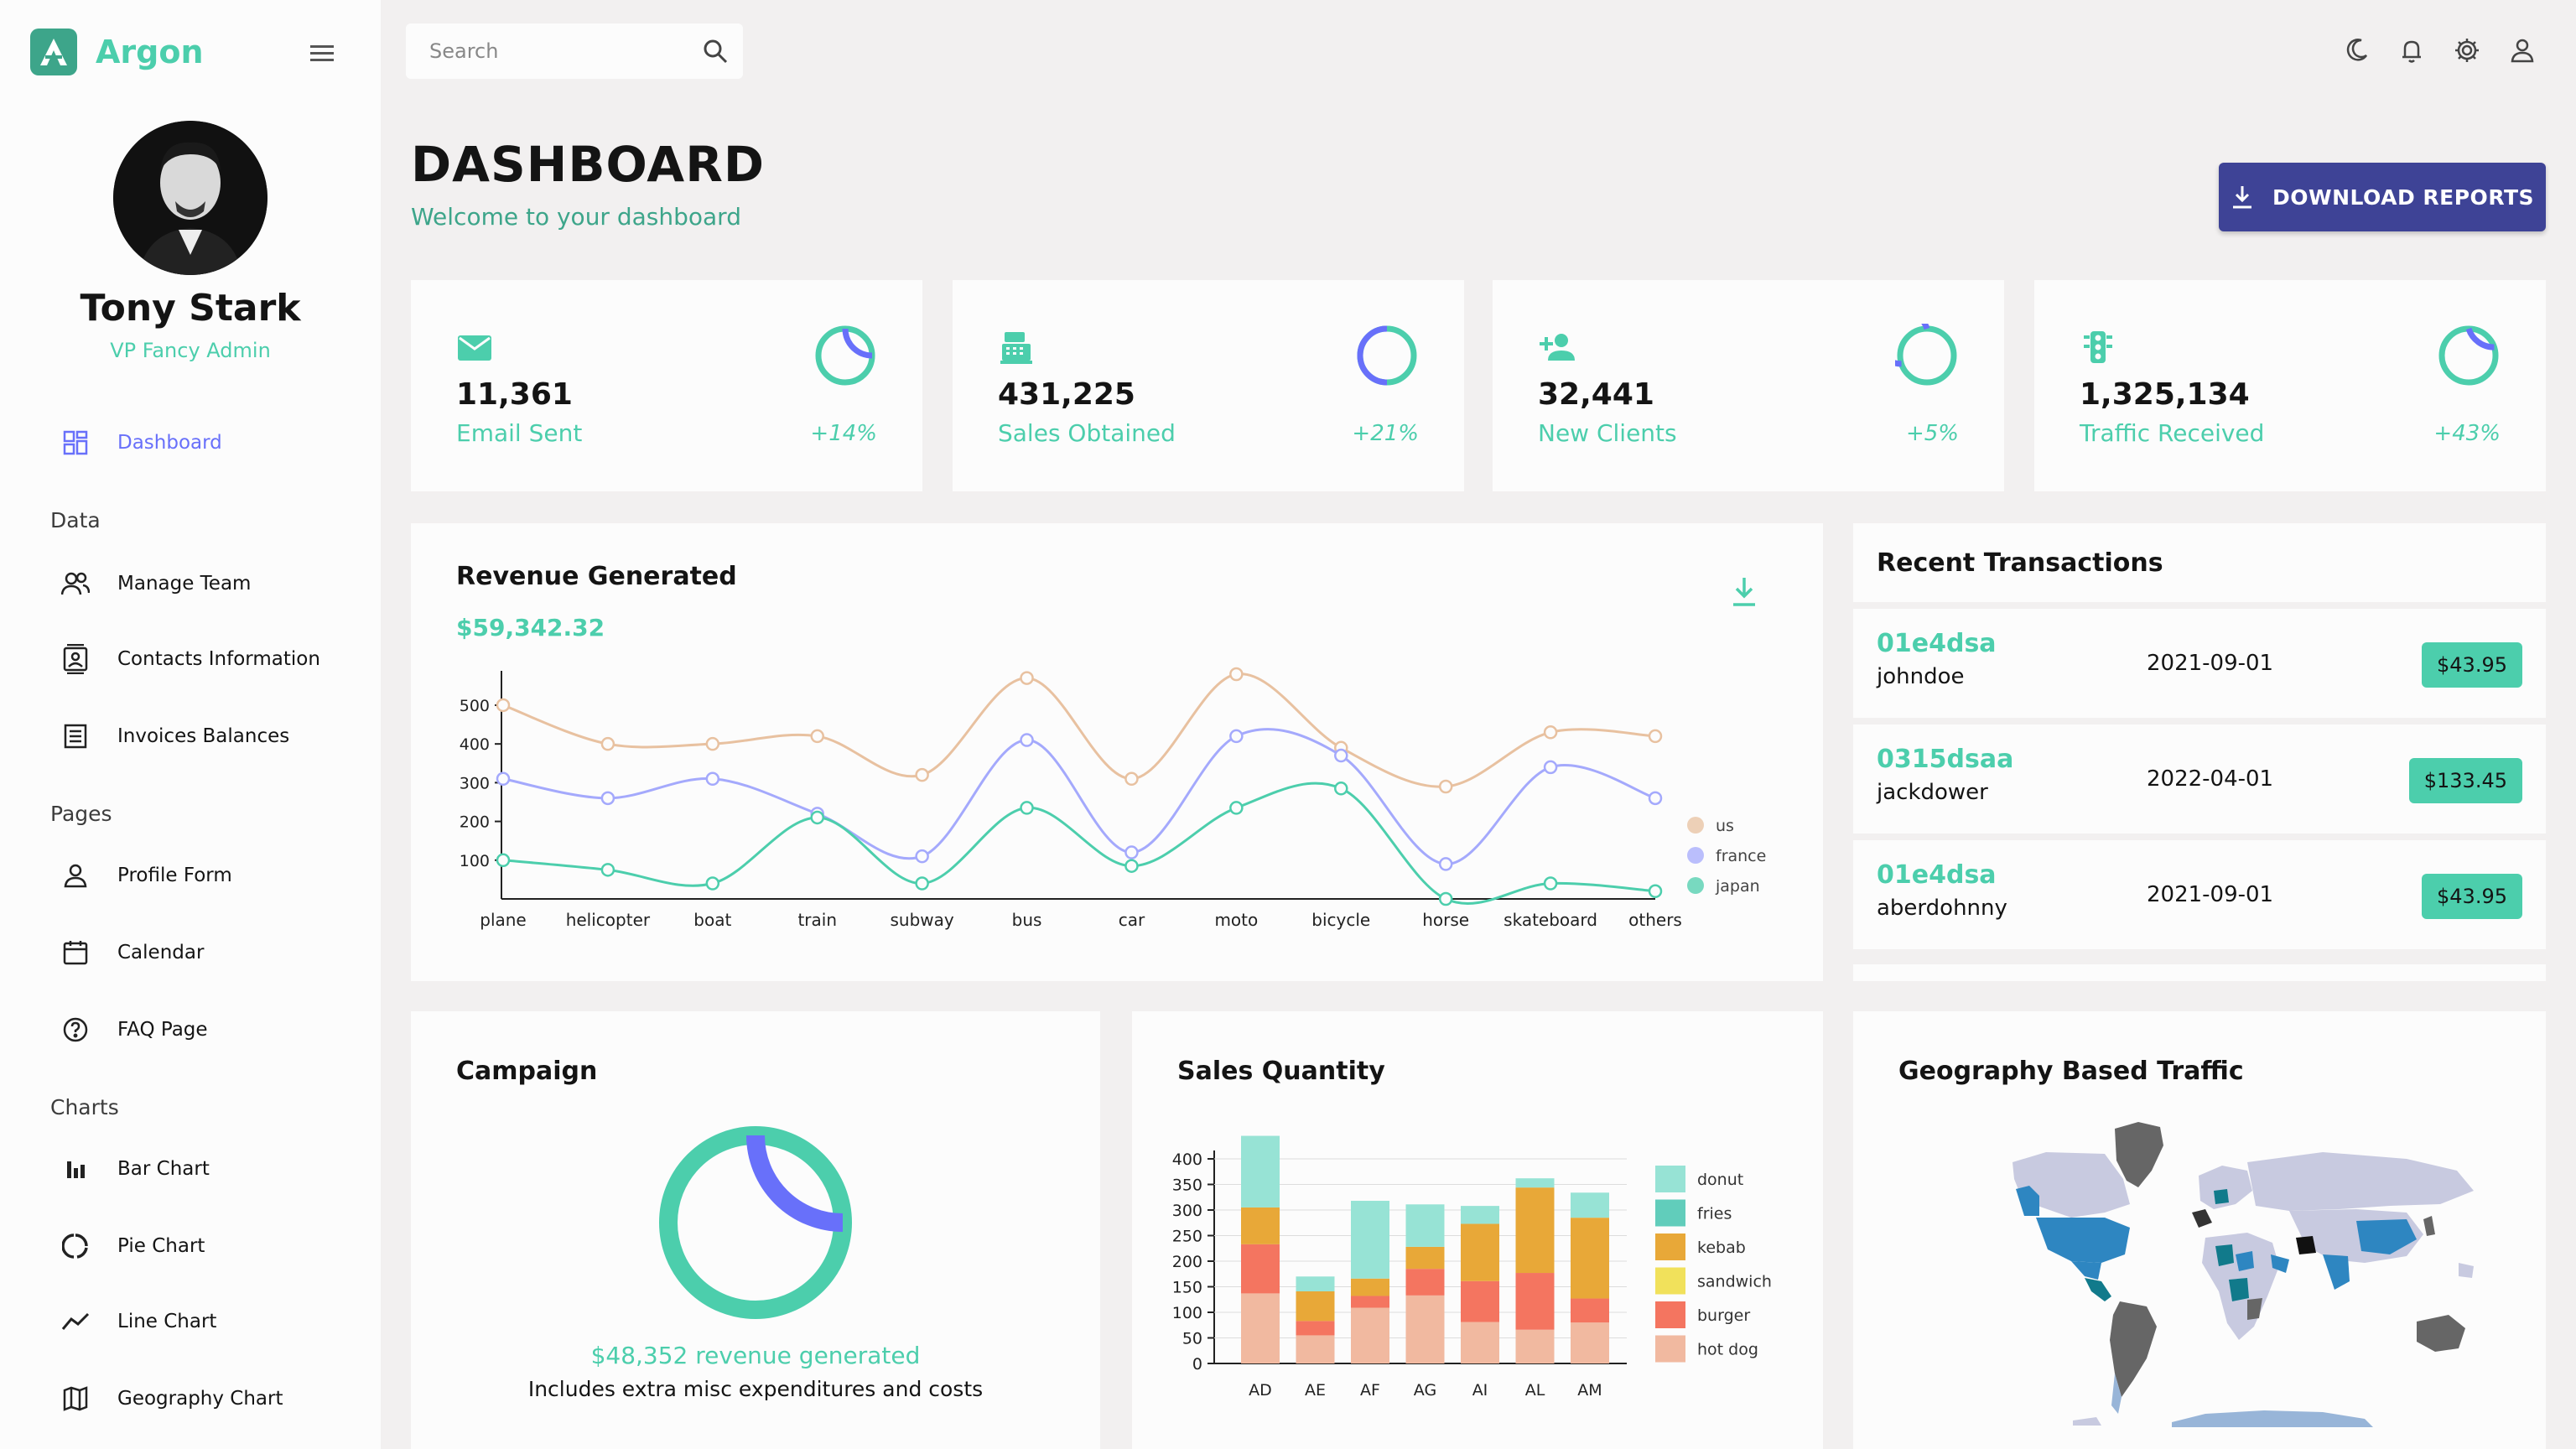 This screenshot has height=1449, width=2576. Describe the element at coordinates (2210, 779) in the screenshot. I see `transaction-date: 2022-04-01` at that location.